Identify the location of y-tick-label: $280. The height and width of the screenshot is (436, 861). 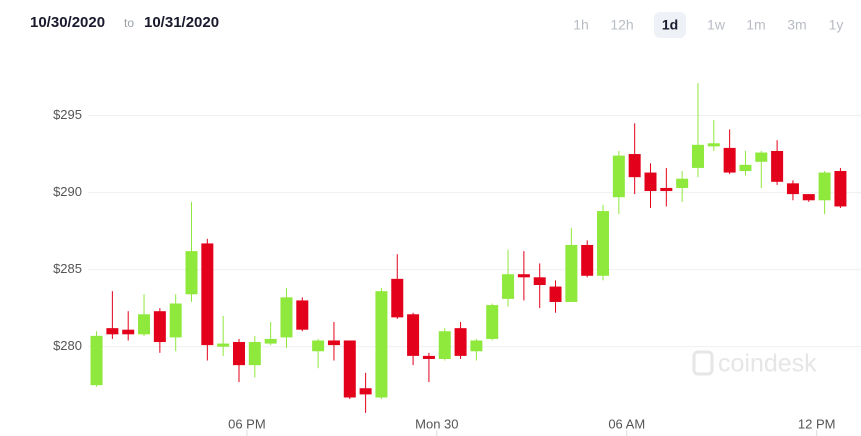
(67, 345).